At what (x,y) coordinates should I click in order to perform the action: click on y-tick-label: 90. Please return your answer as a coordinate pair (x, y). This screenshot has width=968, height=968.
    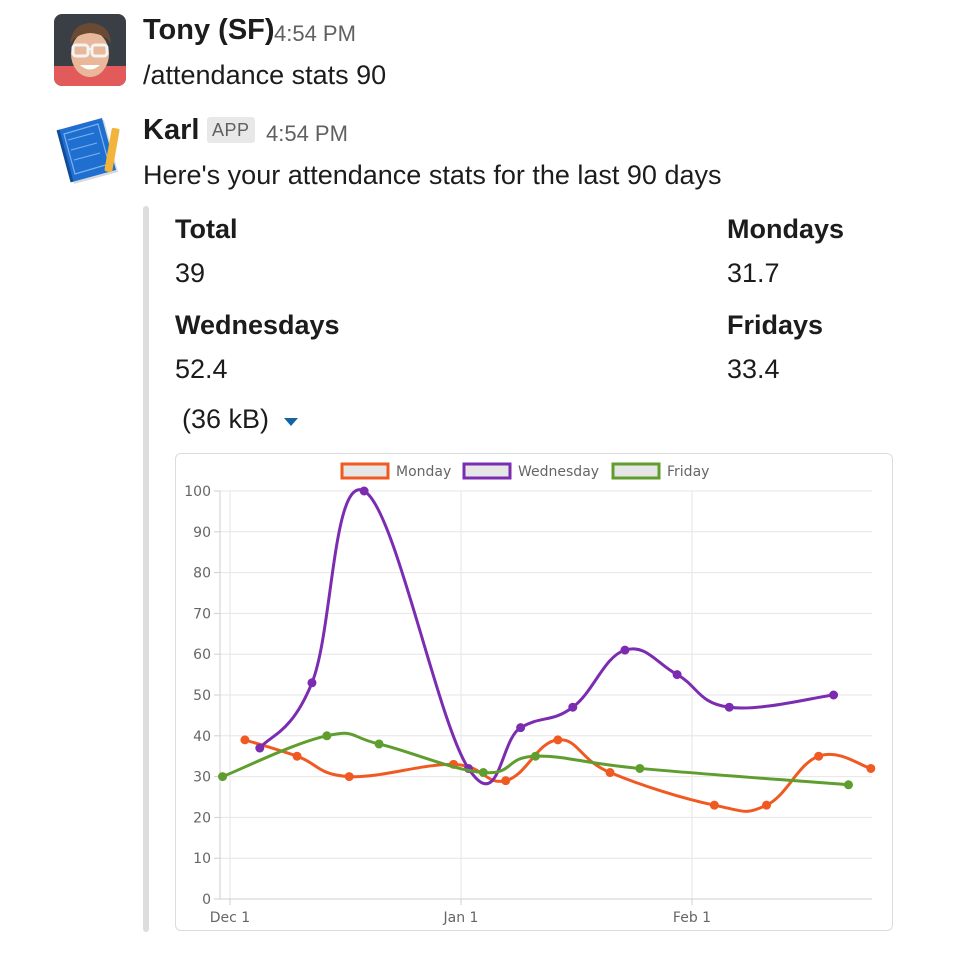
    Looking at the image, I should click on (202, 533).